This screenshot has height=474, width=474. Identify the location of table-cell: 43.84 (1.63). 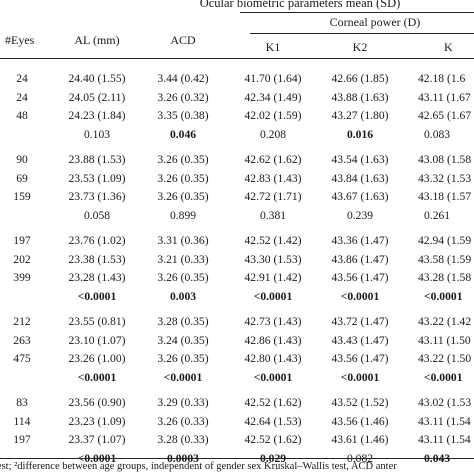
(360, 178).